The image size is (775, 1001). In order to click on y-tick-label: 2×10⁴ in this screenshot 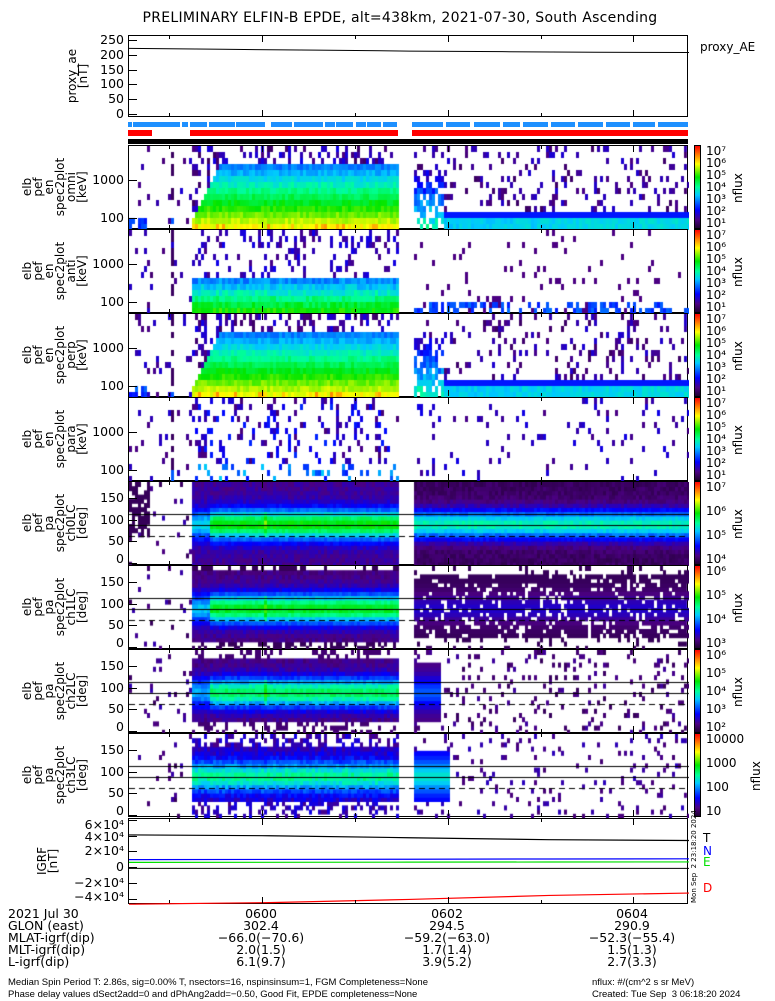, I will do `click(104, 851)`.